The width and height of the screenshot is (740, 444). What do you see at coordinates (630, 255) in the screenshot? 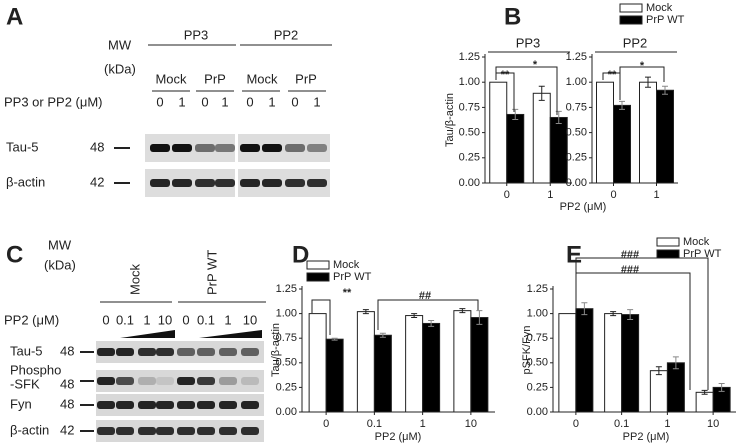
I see `annotation: ###` at bounding box center [630, 255].